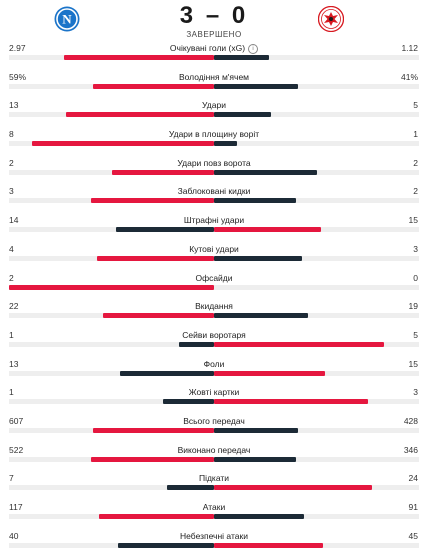 Image resolution: width=428 pixels, height=556 pixels. What do you see at coordinates (415, 162) in the screenshot?
I see `away-stat-value: 2` at bounding box center [415, 162].